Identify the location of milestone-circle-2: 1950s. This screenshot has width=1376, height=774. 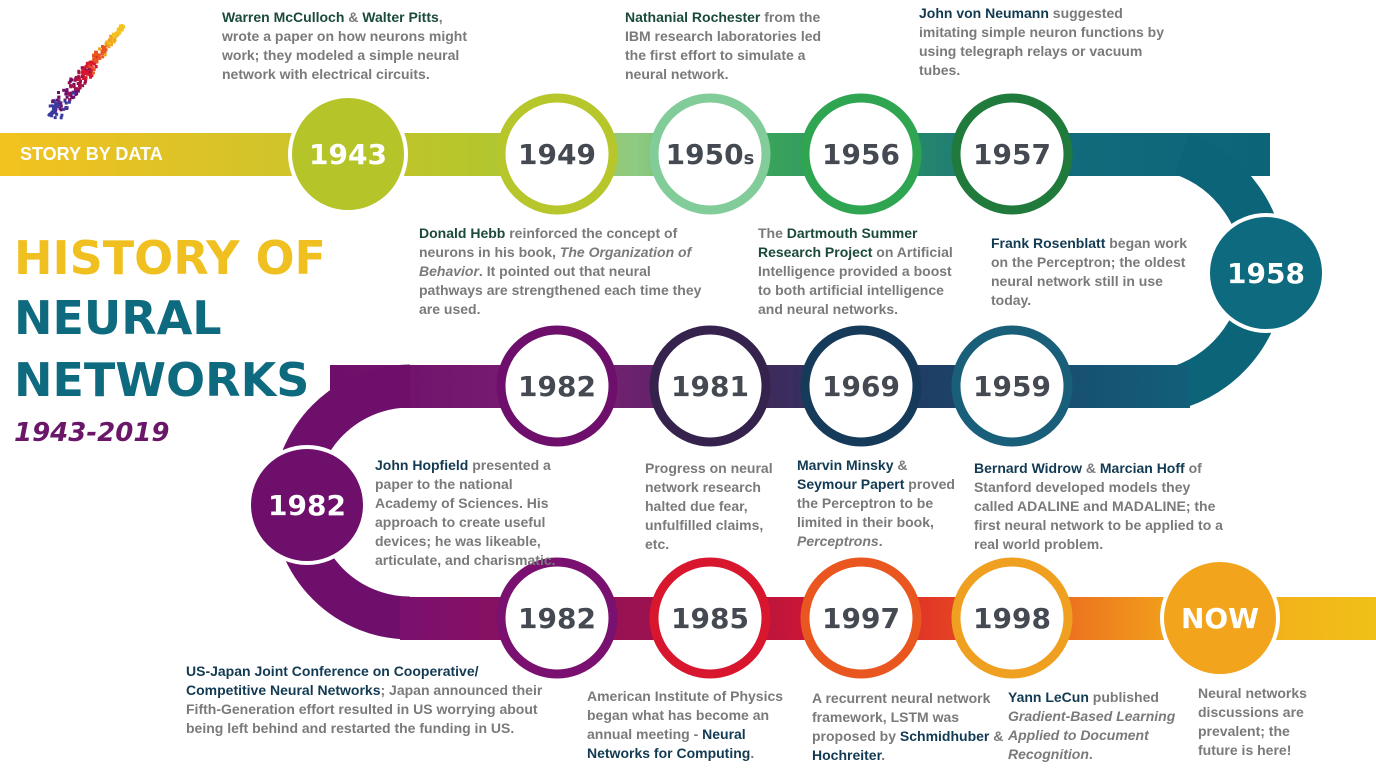
(710, 154).